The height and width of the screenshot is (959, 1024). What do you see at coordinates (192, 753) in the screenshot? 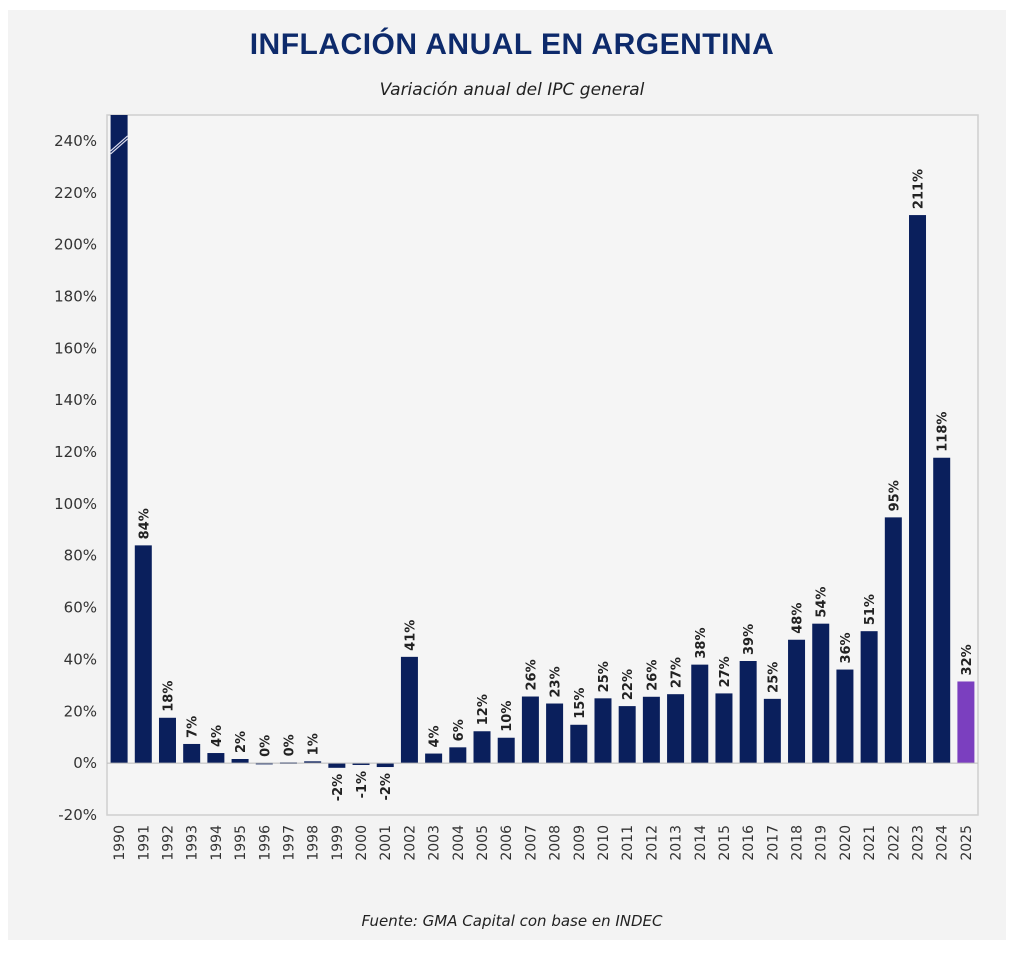
I see `bar-1993` at bounding box center [192, 753].